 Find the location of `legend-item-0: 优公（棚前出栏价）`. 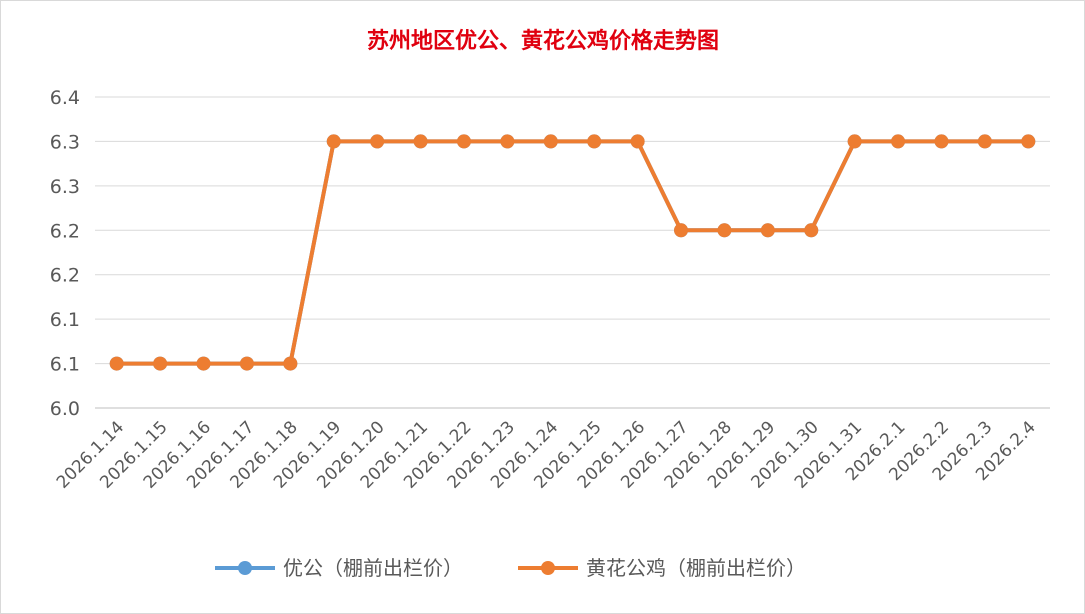

legend-item-0: 优公（棚前出栏价） is located at coordinates (339, 568).